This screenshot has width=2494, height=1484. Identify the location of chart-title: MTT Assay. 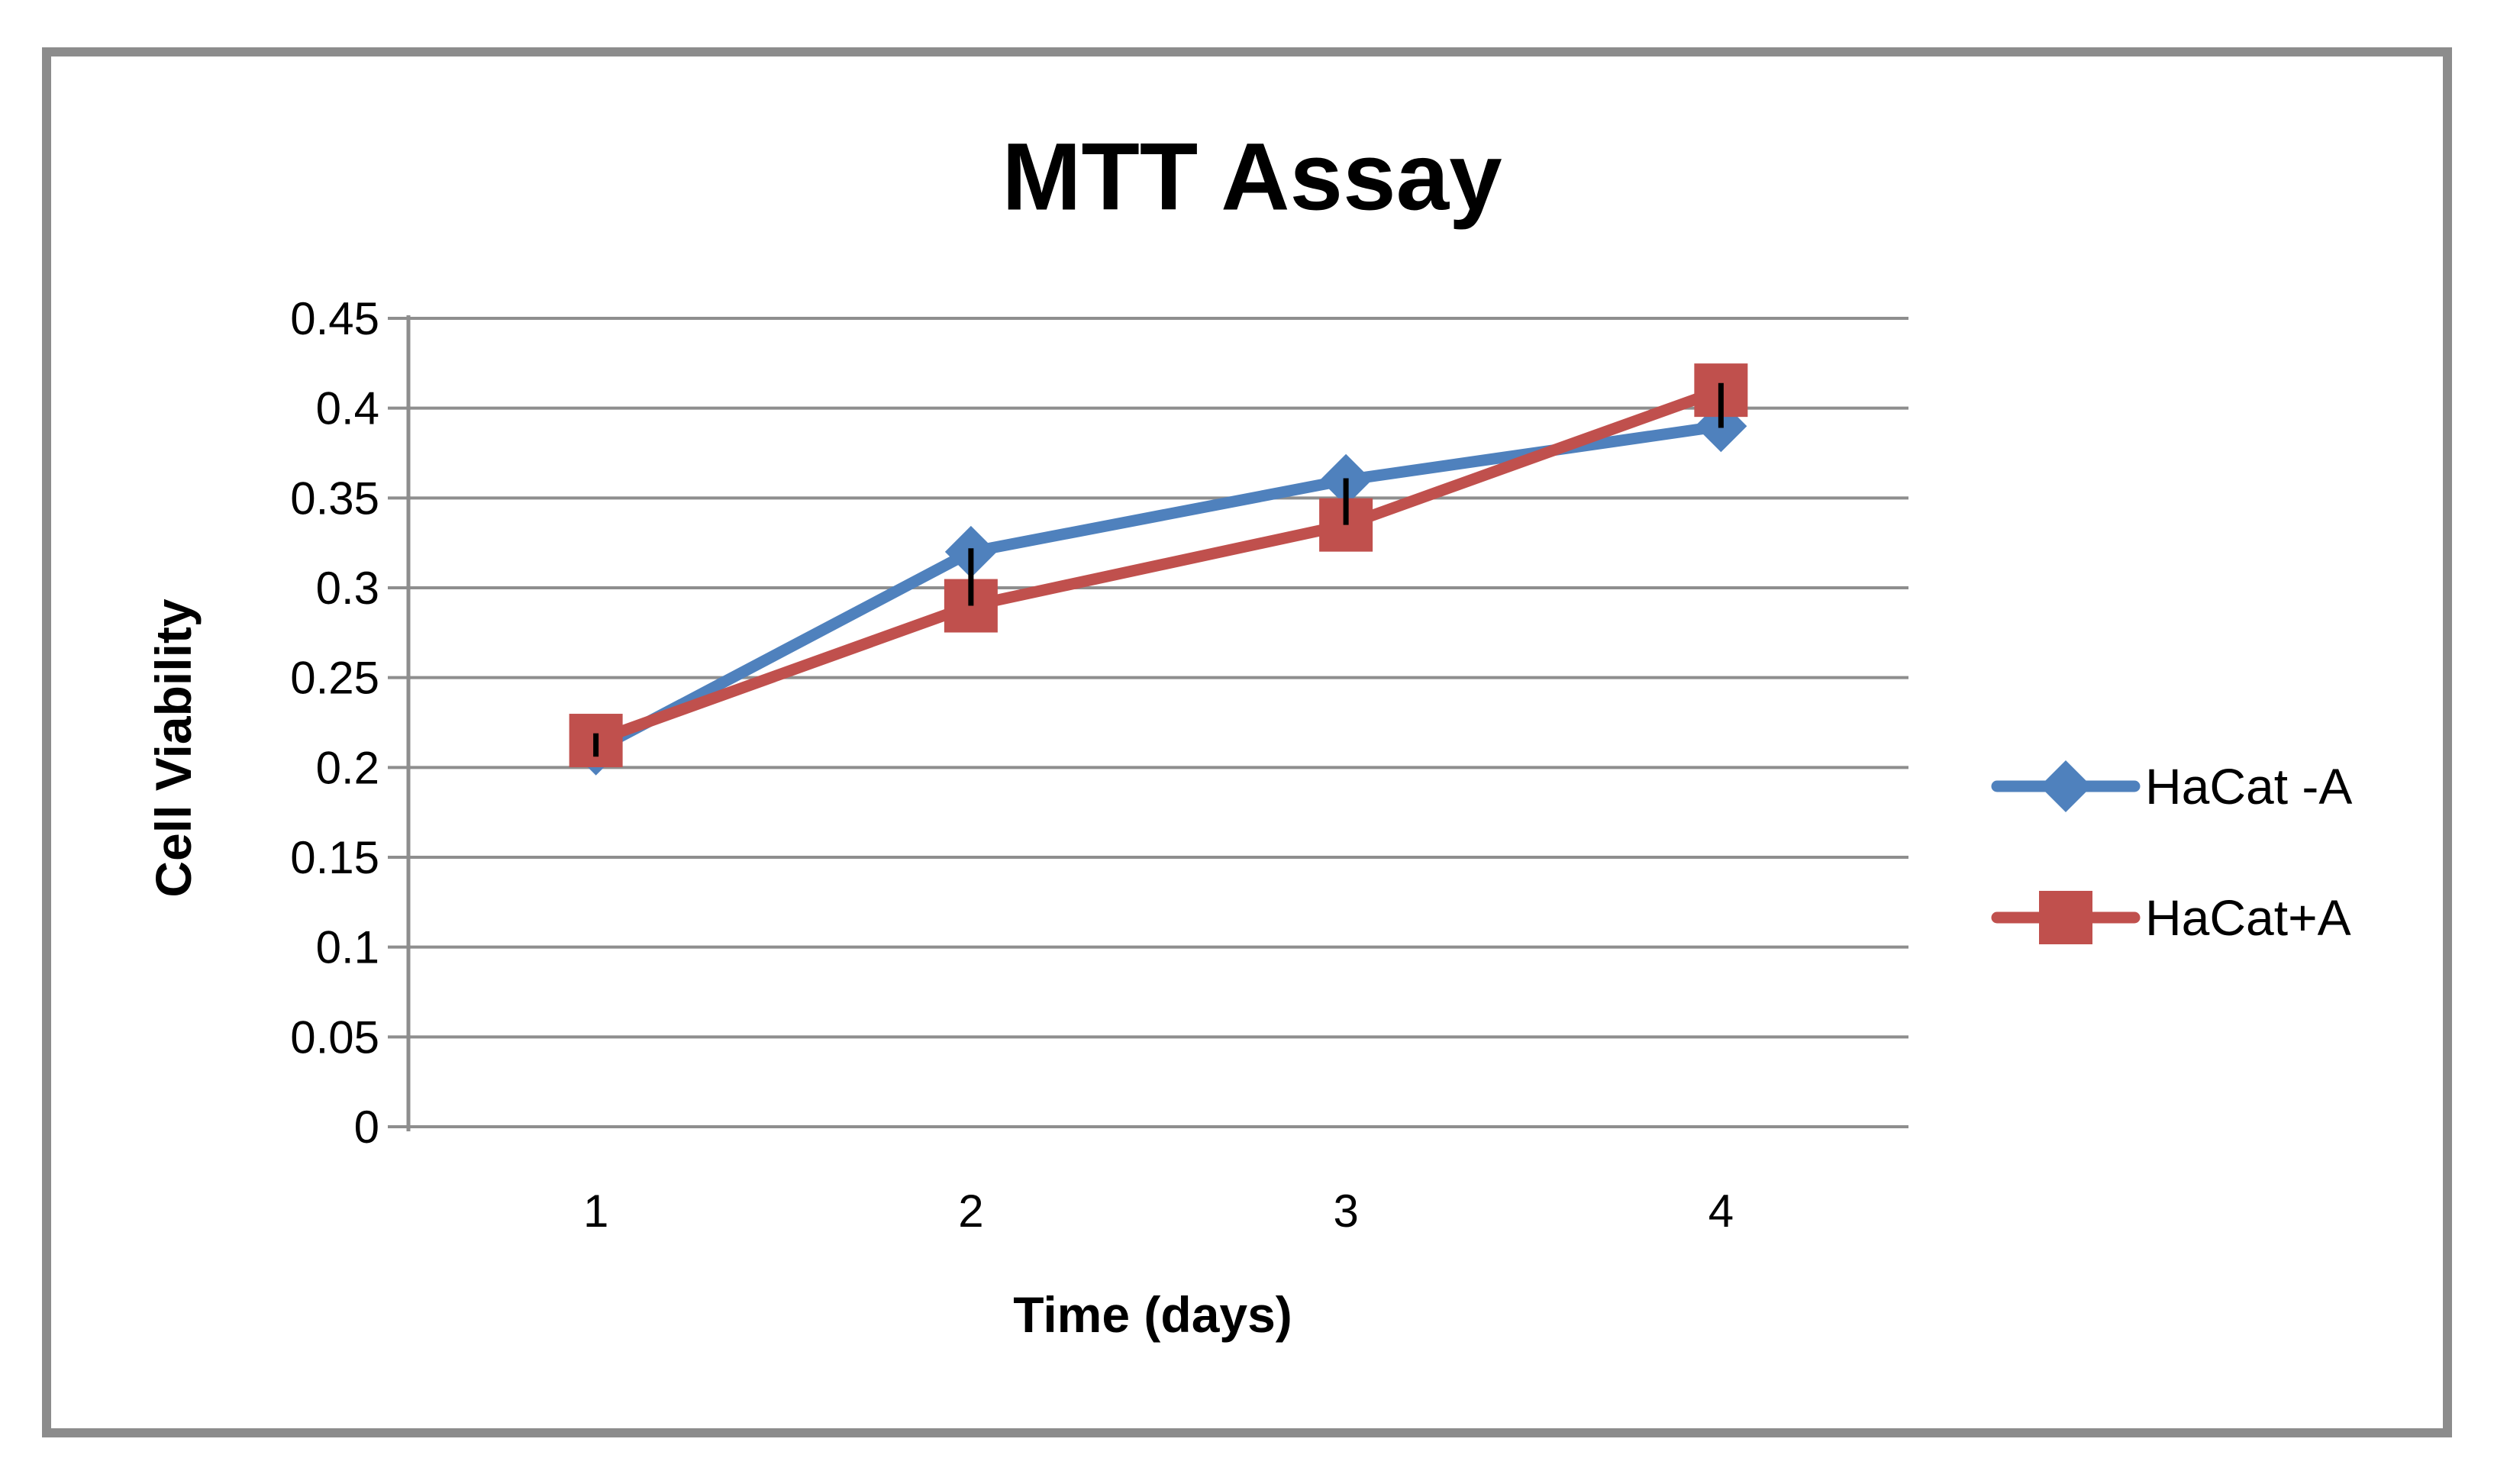
(1252, 177).